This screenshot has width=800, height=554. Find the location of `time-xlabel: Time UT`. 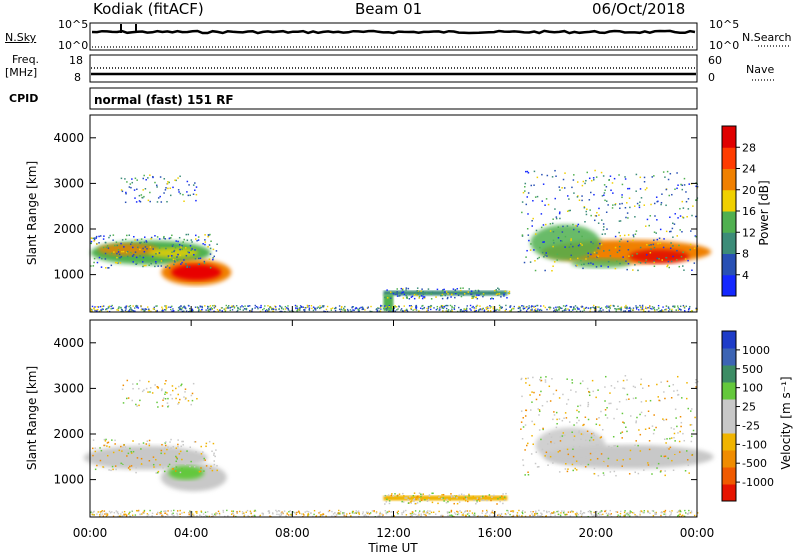

time-xlabel: Time UT is located at coordinates (392, 547).